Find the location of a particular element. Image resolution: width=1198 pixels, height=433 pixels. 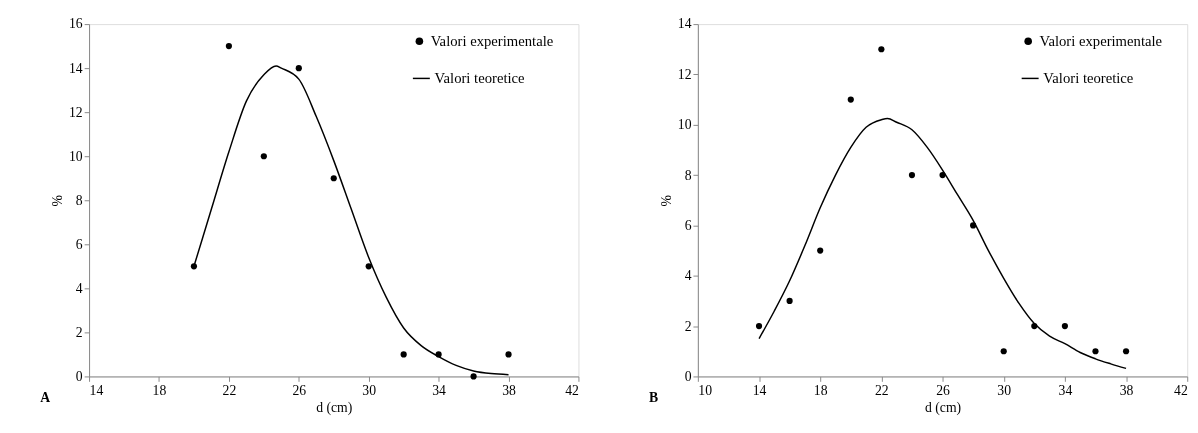

x-tick-label: 10 is located at coordinates (705, 390).